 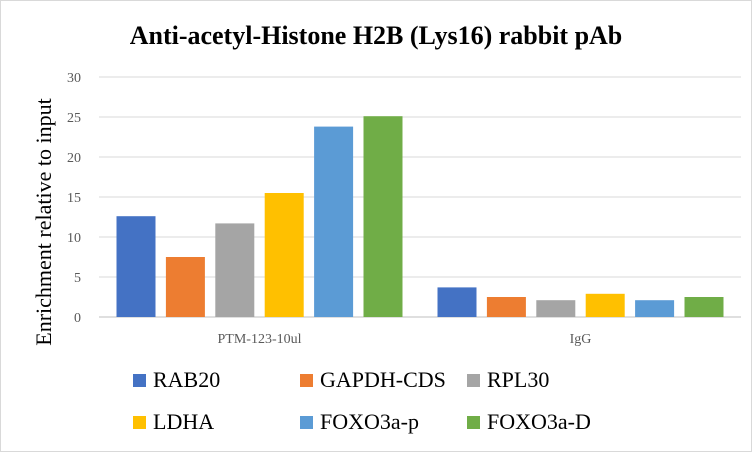 What do you see at coordinates (539, 421) in the screenshot?
I see `legend-label: FOXO3a-D` at bounding box center [539, 421].